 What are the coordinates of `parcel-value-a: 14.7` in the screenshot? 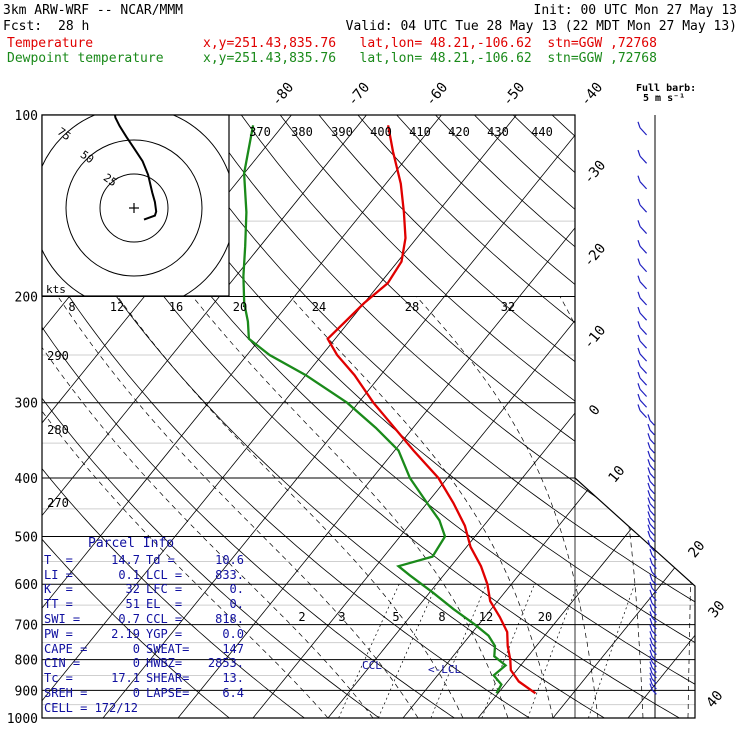 It's located at (125, 559).